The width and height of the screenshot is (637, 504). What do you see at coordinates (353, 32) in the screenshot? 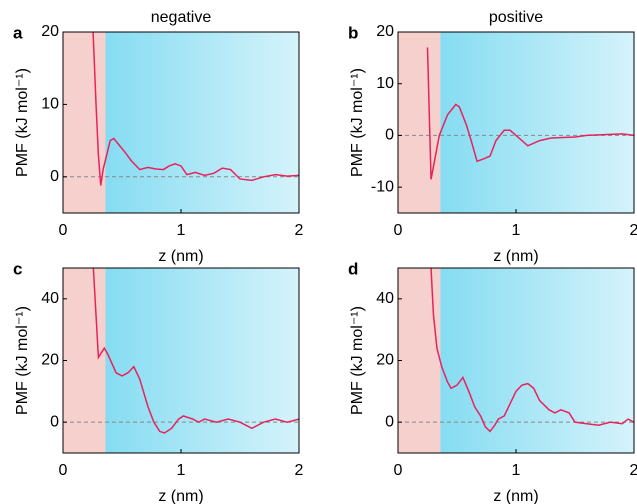
I see `panel-letter: b` at bounding box center [353, 32].